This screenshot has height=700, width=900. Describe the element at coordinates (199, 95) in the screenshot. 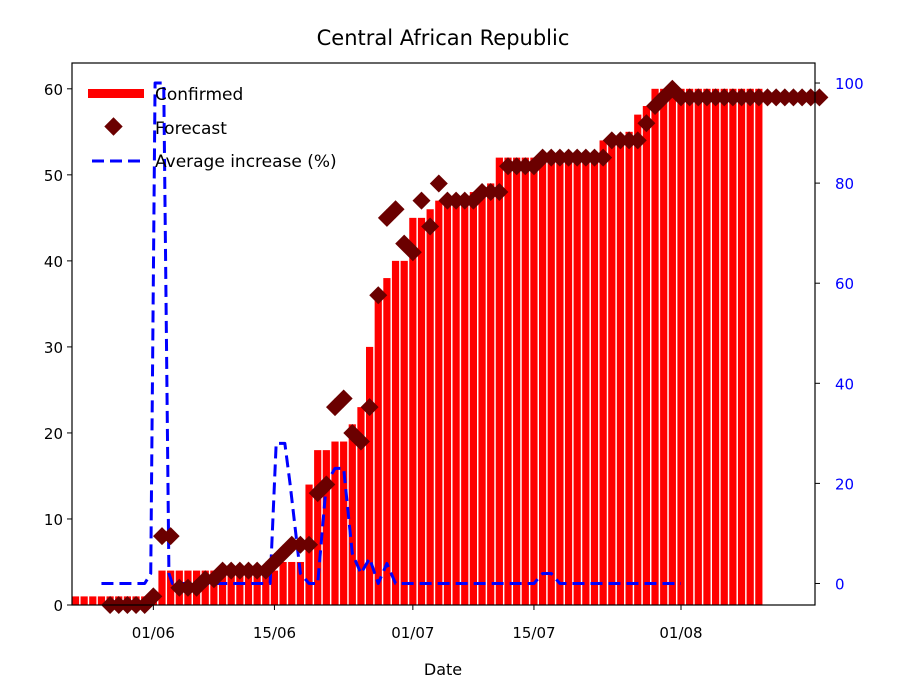

I see `legend-confirmed-label: Confirmed` at that location.